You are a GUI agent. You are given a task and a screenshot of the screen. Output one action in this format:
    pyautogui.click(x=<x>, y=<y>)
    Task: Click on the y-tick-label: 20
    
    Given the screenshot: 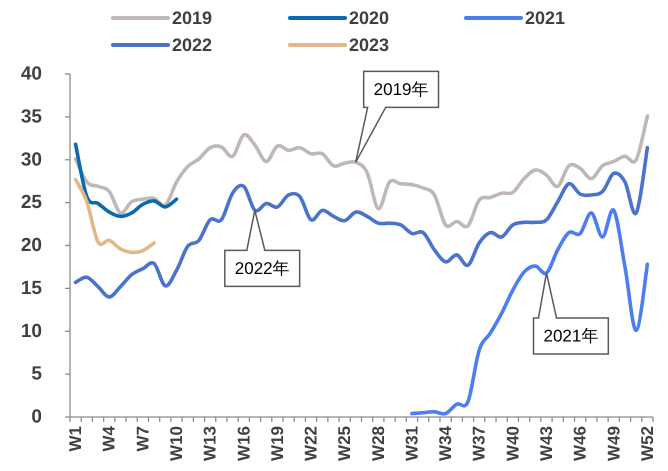 What is the action you would take?
    pyautogui.click(x=31, y=245)
    